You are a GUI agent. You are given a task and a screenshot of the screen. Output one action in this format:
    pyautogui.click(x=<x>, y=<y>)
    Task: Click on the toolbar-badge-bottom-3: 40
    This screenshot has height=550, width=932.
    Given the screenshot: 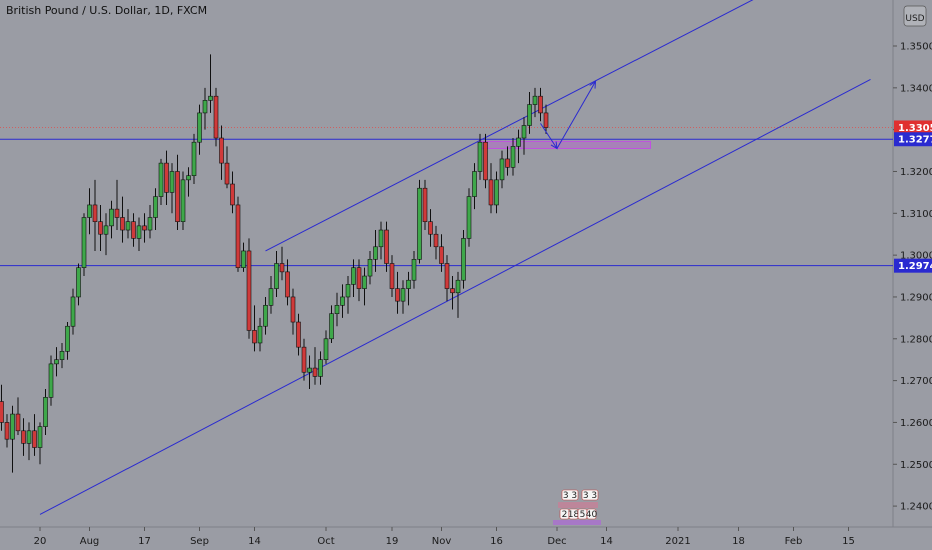 What is the action you would take?
    pyautogui.click(x=592, y=514)
    